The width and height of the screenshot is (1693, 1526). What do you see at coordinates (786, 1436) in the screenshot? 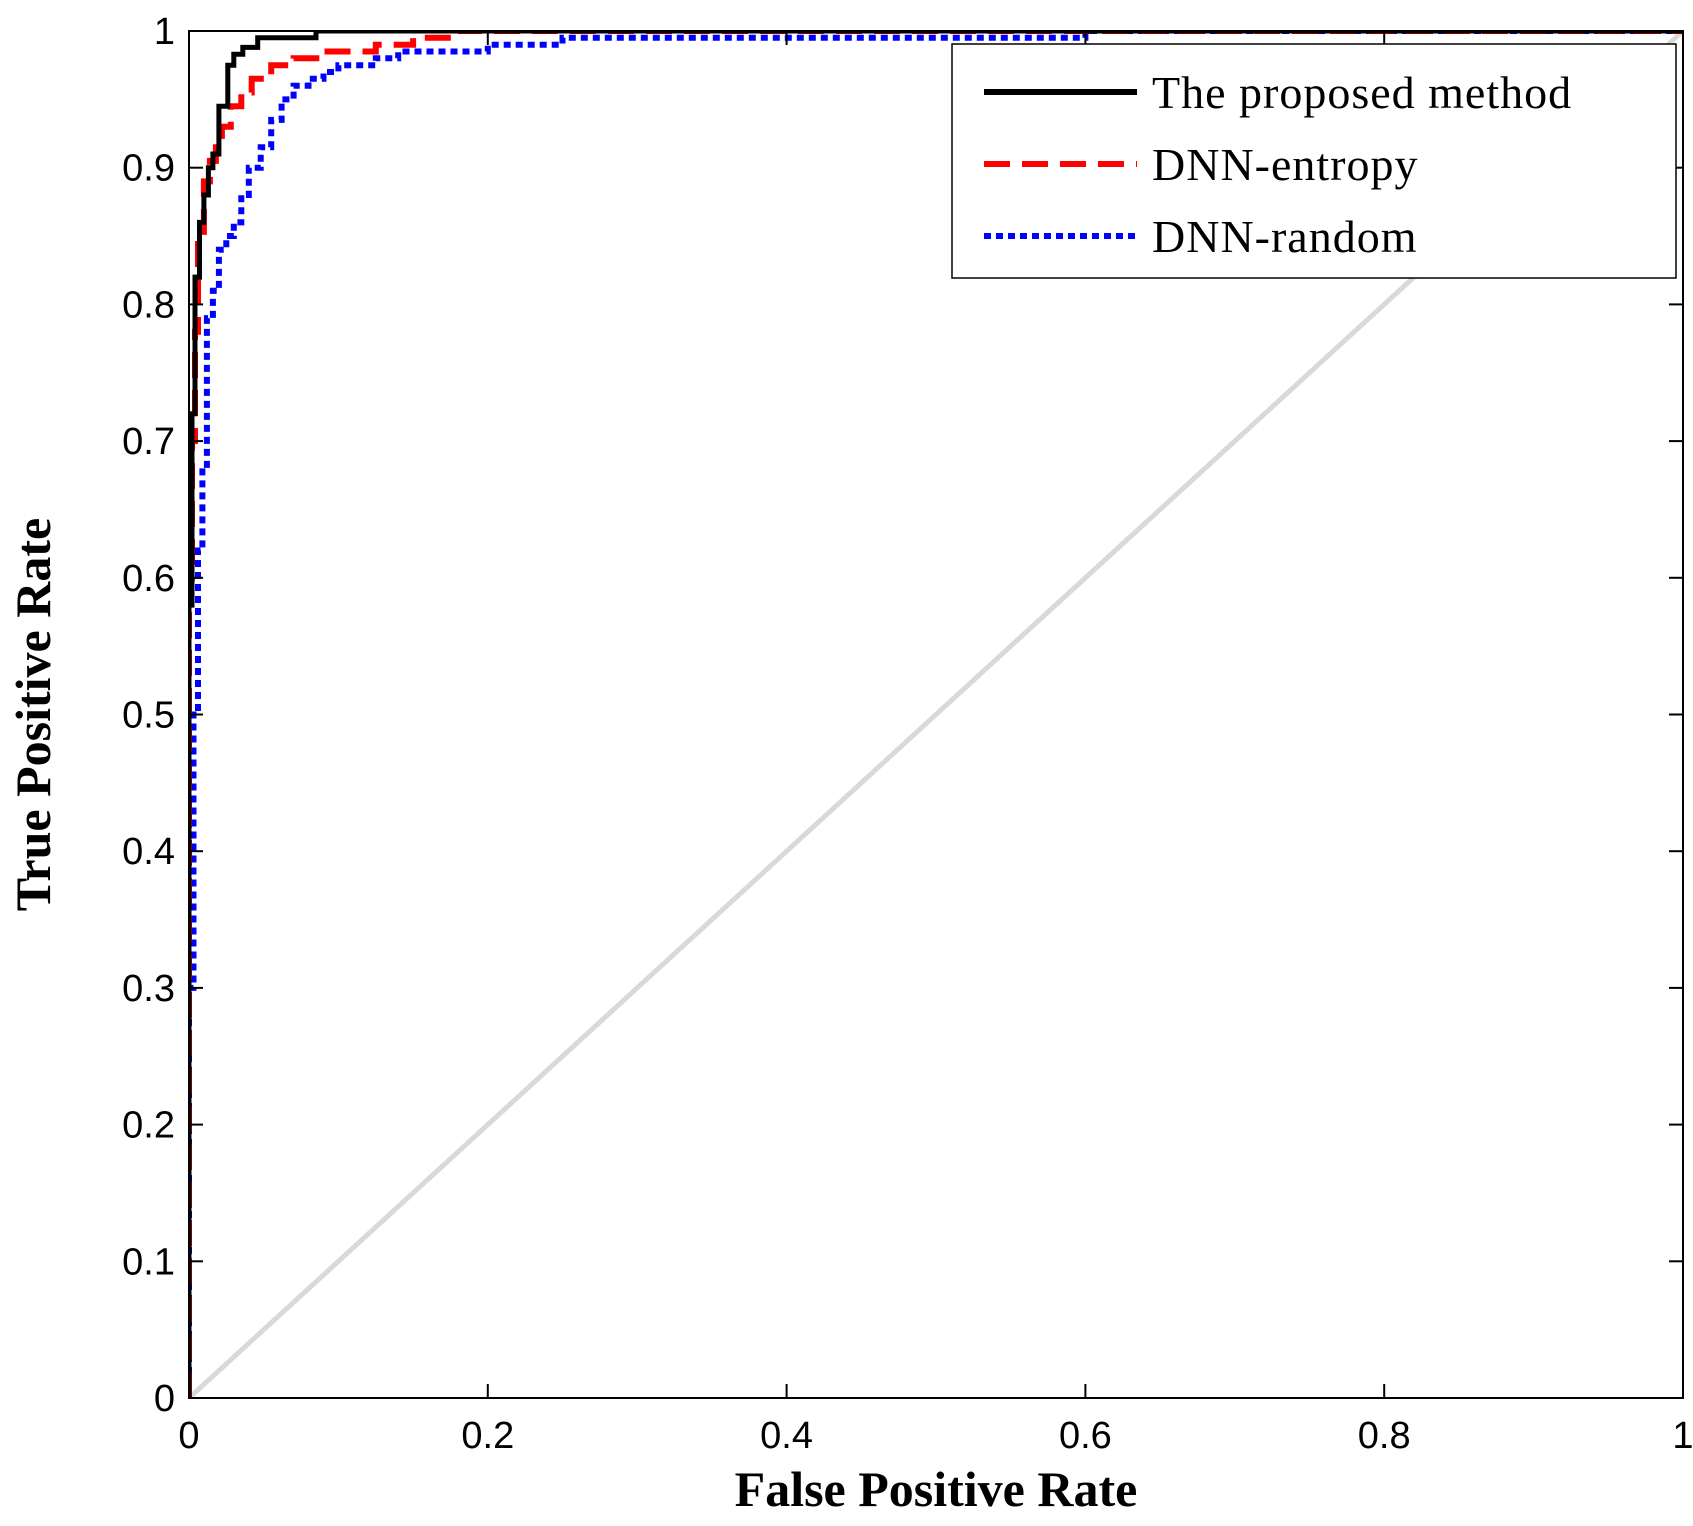
I see `x-tick-label: 0.4` at bounding box center [786, 1436].